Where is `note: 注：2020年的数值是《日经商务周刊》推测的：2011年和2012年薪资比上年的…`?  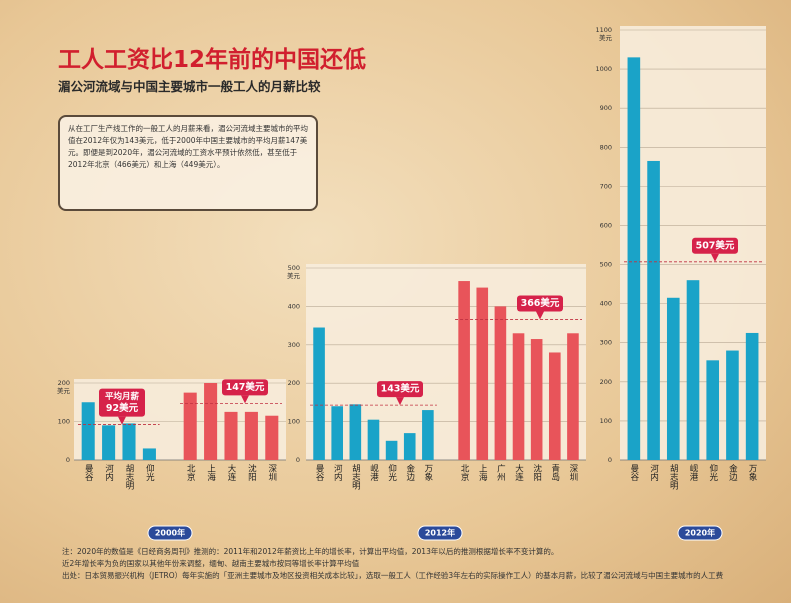
note: 注：2020年的数值是《日经商务周刊》推测的：2011年和2012年薪资比上年的… is located at coordinates (310, 551).